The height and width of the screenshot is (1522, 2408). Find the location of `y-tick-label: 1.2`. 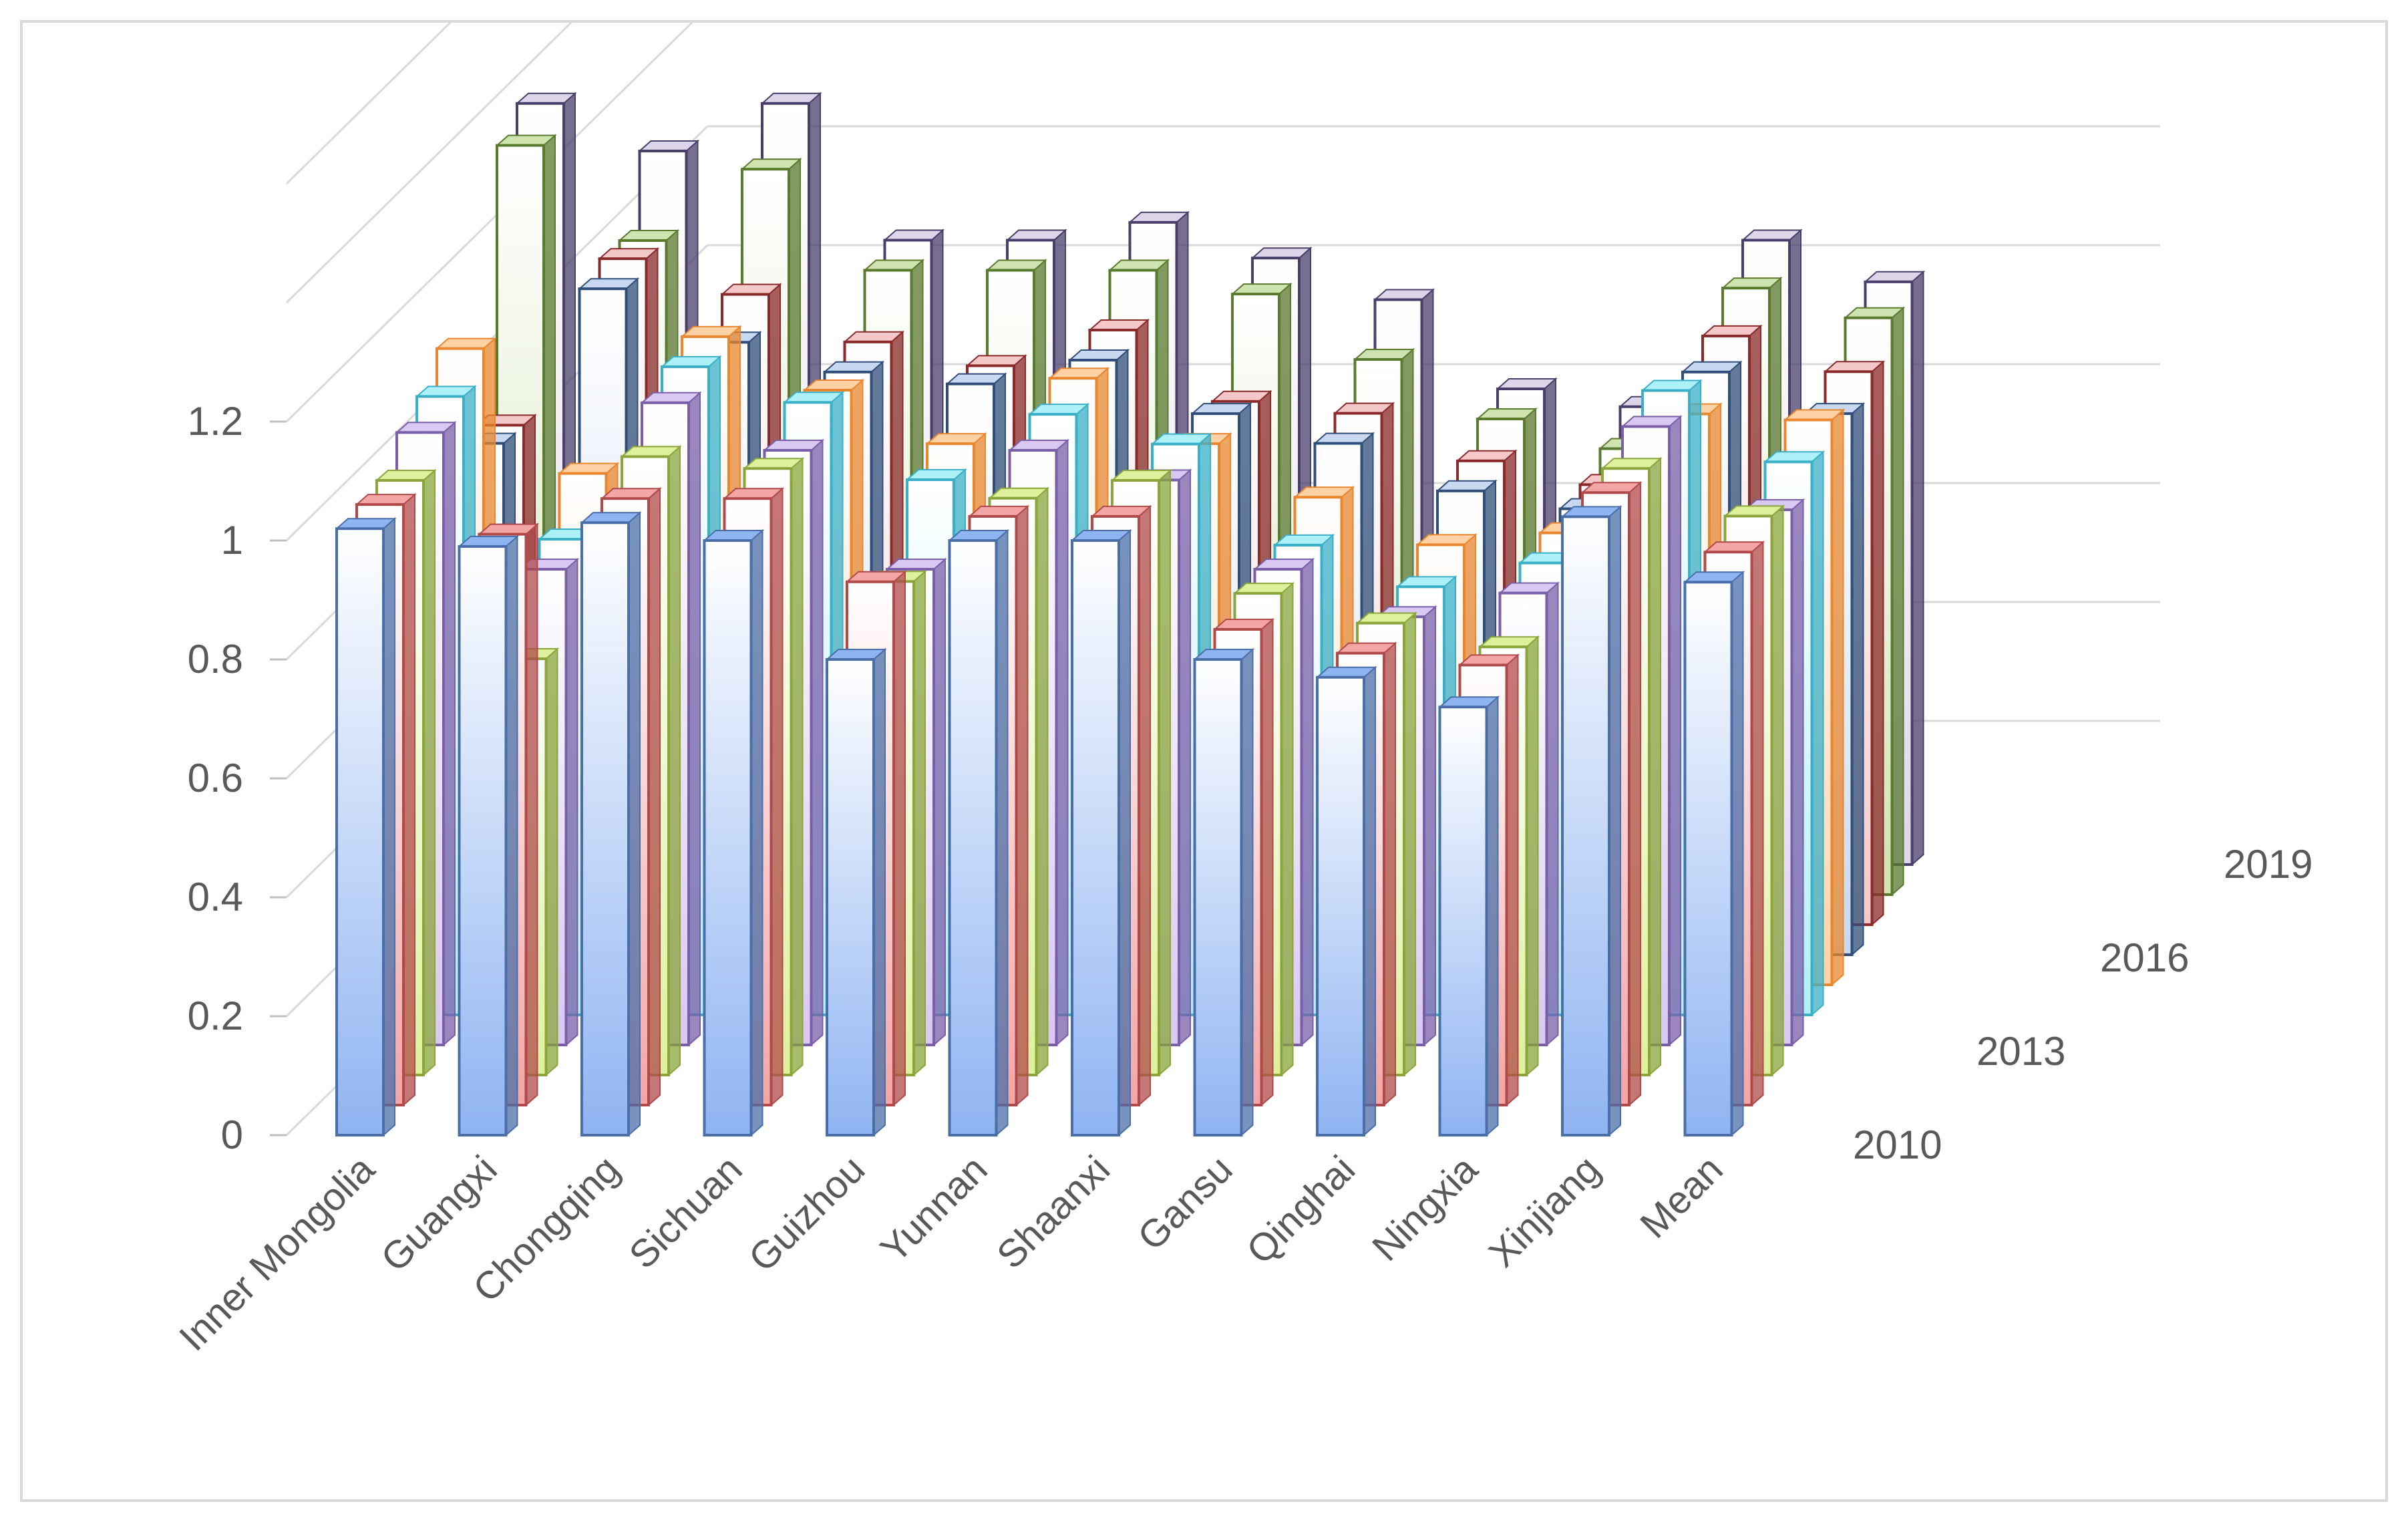

y-tick-label: 1.2 is located at coordinates (215, 421).